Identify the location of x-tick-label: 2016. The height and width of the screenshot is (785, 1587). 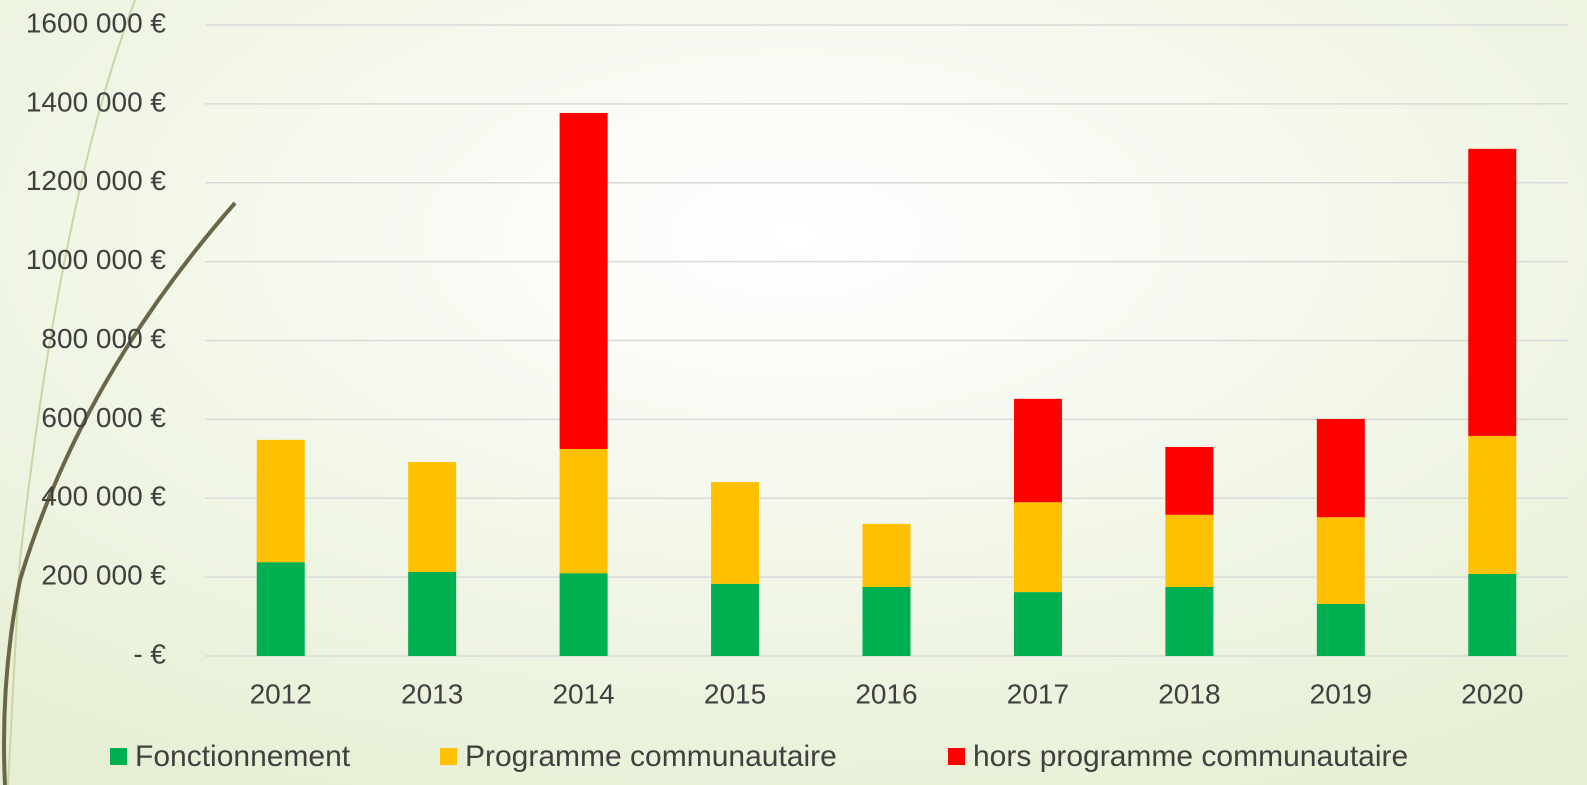
(886, 693).